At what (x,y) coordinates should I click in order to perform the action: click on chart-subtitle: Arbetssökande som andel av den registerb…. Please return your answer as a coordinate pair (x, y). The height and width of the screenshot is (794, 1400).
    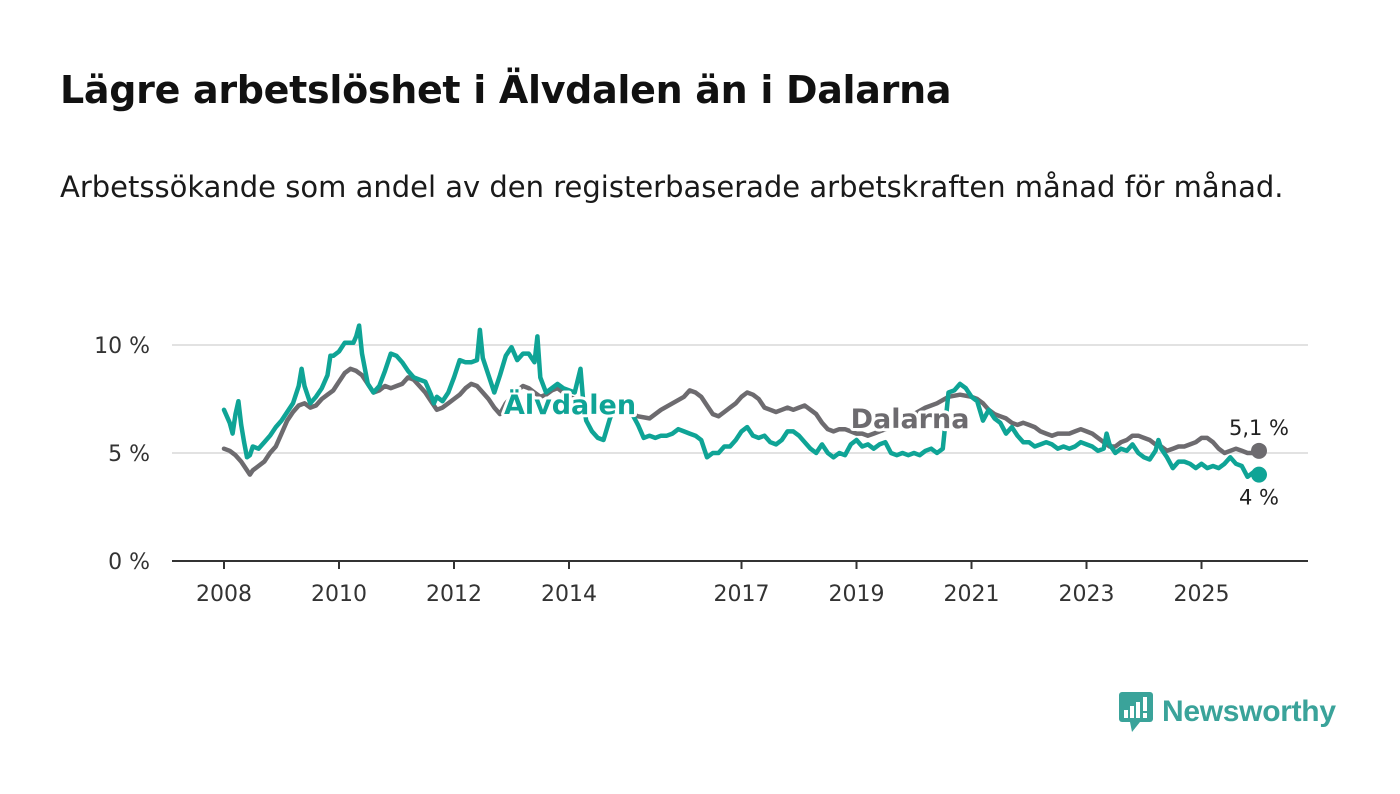
    Looking at the image, I should click on (672, 187).